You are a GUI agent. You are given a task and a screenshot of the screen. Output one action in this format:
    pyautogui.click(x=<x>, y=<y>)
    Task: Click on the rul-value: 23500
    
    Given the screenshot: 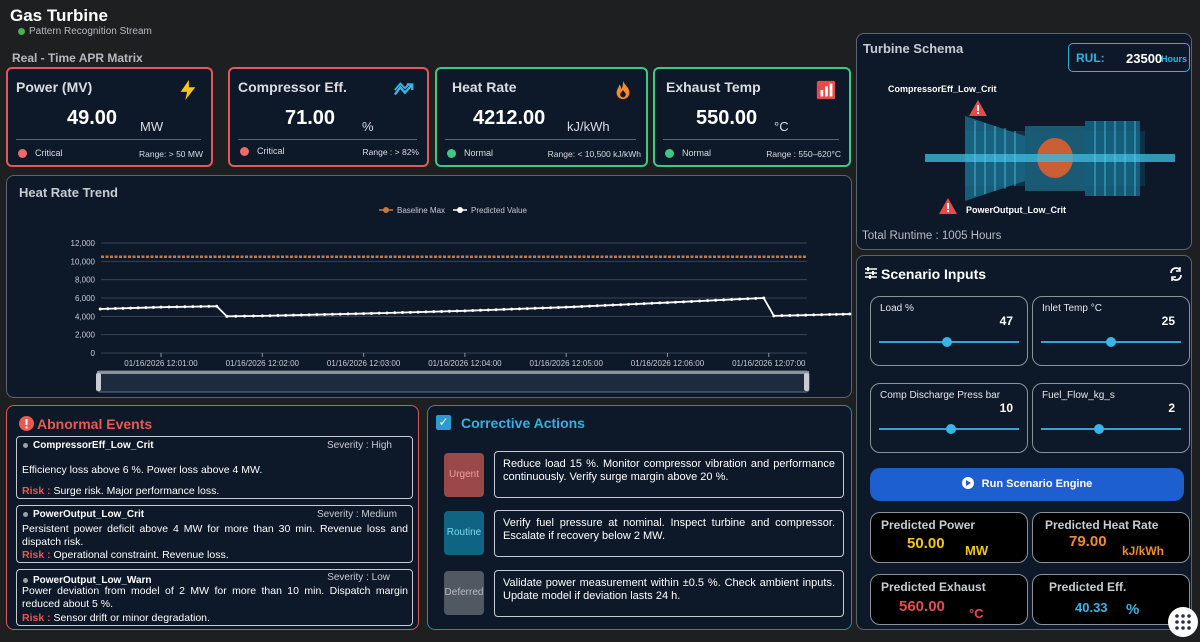 What is the action you would take?
    pyautogui.click(x=1144, y=58)
    